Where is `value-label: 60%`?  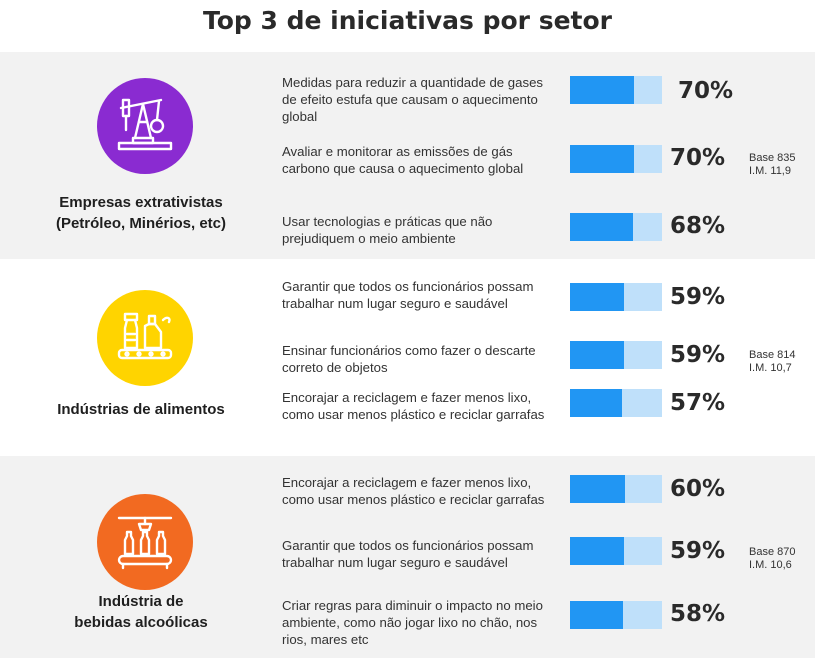
value-label: 60% is located at coordinates (698, 489).